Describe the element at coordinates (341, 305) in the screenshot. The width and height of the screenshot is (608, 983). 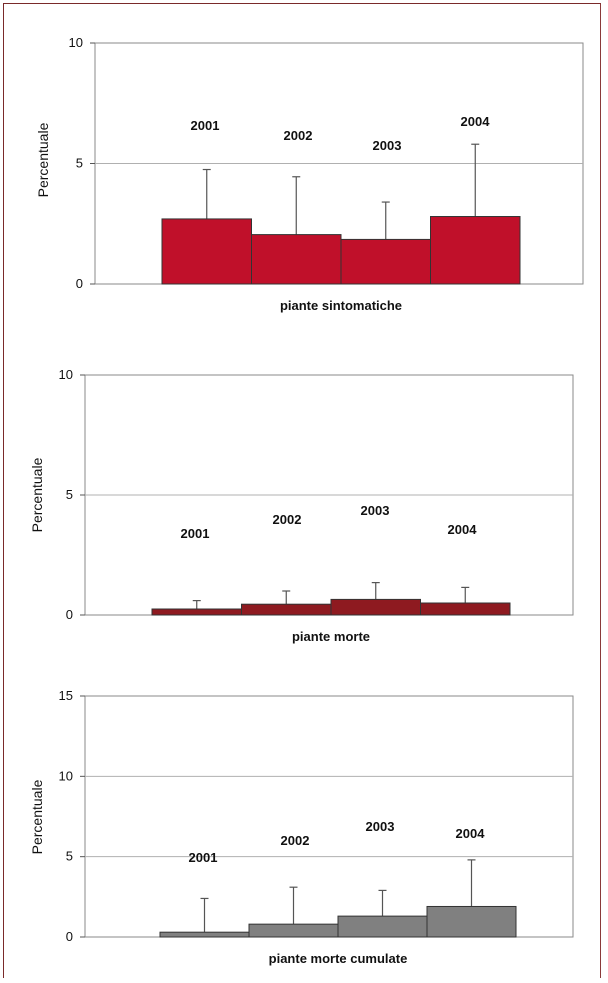
I see `x-axis-label: piante sintomatiche` at that location.